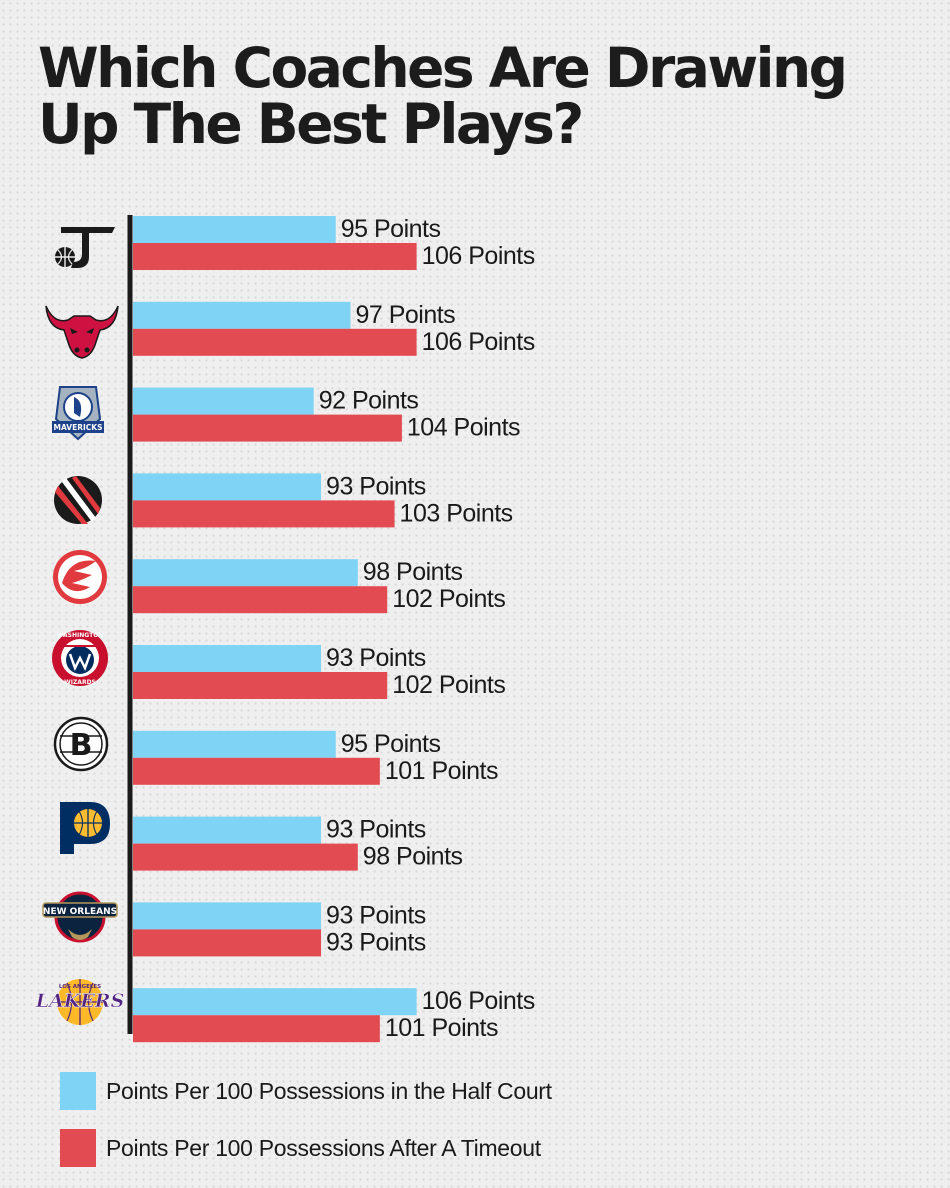  What do you see at coordinates (78, 1148) in the screenshot?
I see `legend-swatch-after-timeout` at bounding box center [78, 1148].